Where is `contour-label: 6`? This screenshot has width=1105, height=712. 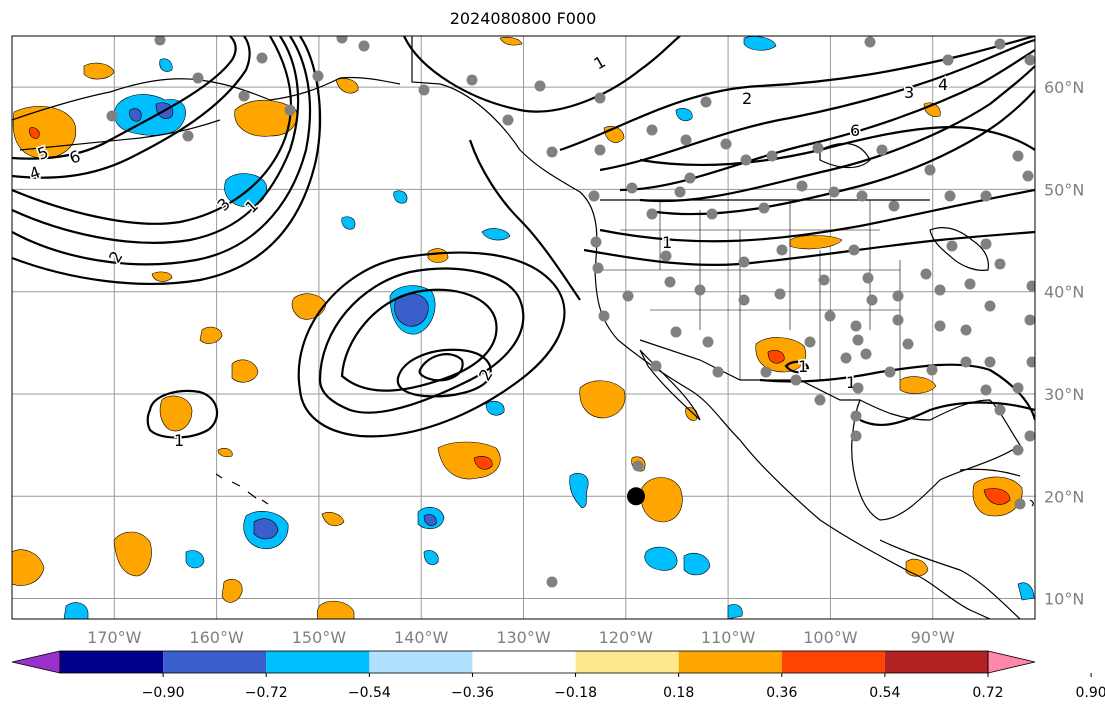 contour-label: 6 is located at coordinates (855, 130).